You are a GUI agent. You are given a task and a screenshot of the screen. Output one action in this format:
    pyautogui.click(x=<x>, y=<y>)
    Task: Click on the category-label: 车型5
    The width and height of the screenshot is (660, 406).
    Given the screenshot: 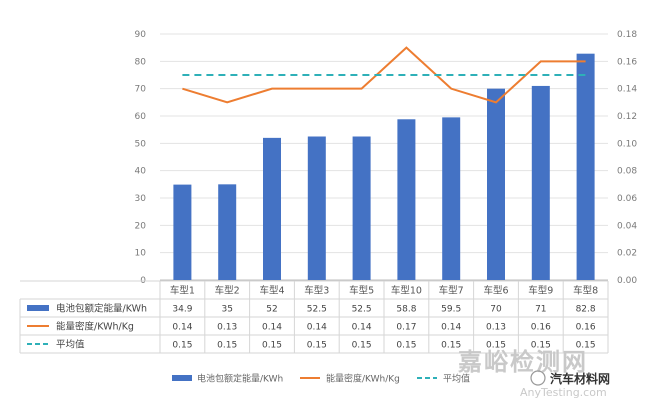 What is the action you would take?
    pyautogui.click(x=361, y=291)
    